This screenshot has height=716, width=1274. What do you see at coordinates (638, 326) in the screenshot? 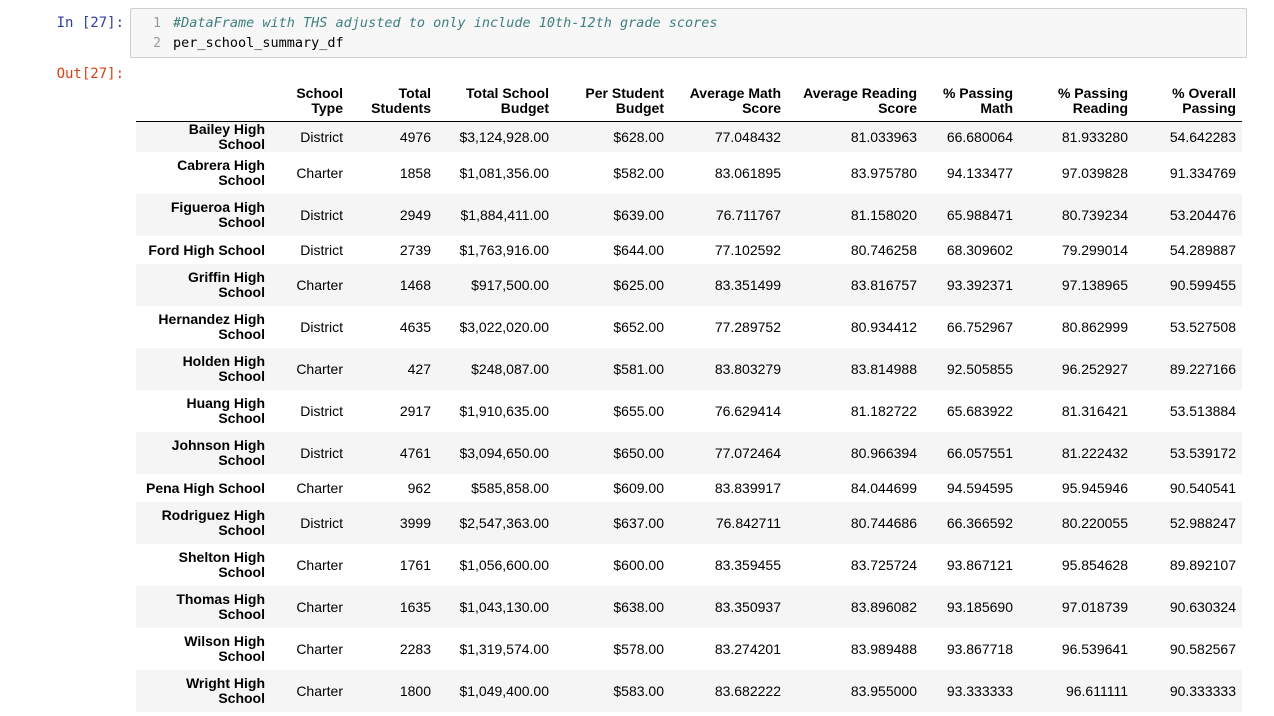
I see `table-cell: $652.00` at bounding box center [638, 326].